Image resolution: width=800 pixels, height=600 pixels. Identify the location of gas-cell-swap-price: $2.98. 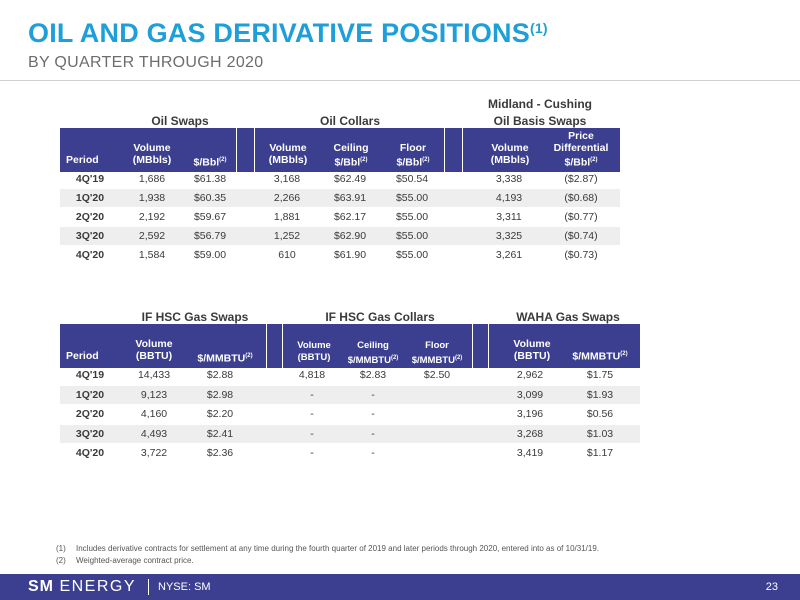
(220, 394).